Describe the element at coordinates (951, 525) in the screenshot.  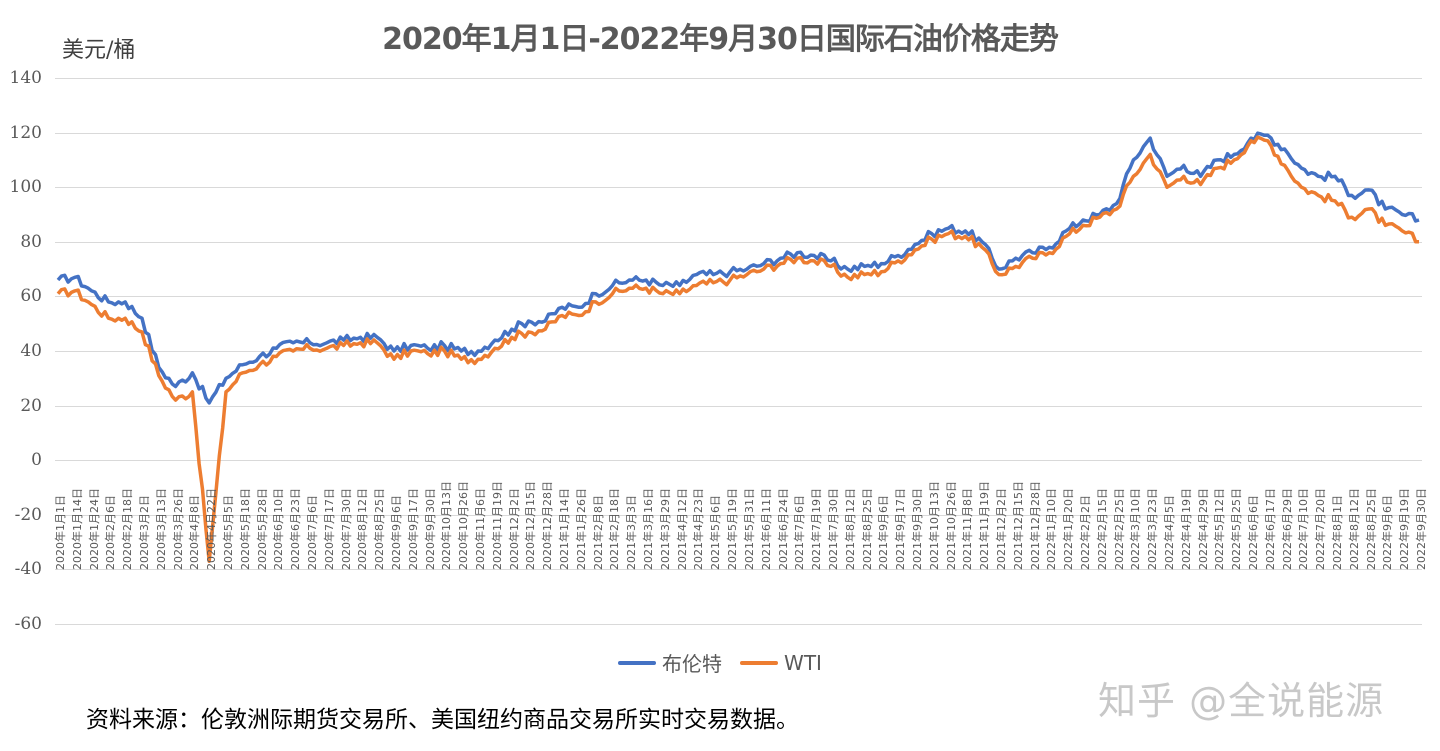
I see `x-tick-label: 2021年10月26日` at that location.